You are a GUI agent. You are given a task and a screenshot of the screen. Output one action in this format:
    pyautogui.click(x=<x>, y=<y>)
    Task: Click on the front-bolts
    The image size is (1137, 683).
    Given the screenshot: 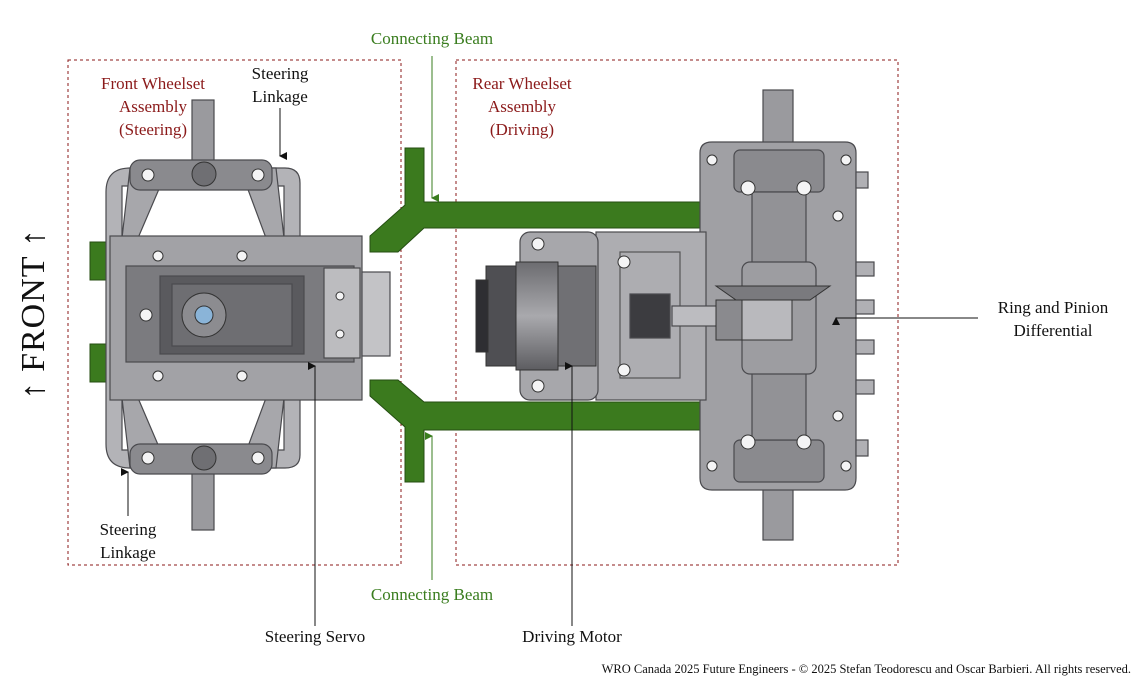 What is the action you would take?
    pyautogui.click(x=242, y=316)
    